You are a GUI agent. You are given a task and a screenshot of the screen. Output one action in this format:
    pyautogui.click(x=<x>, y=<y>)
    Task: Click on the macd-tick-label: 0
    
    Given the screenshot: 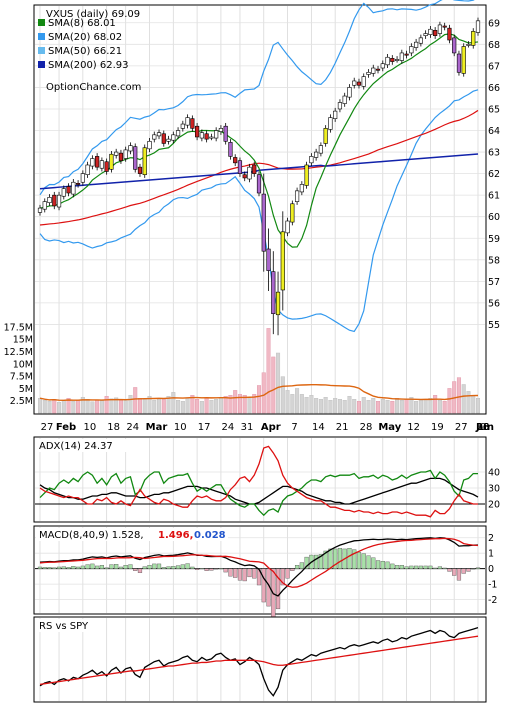 What is the action you would take?
    pyautogui.click(x=491, y=569)
    